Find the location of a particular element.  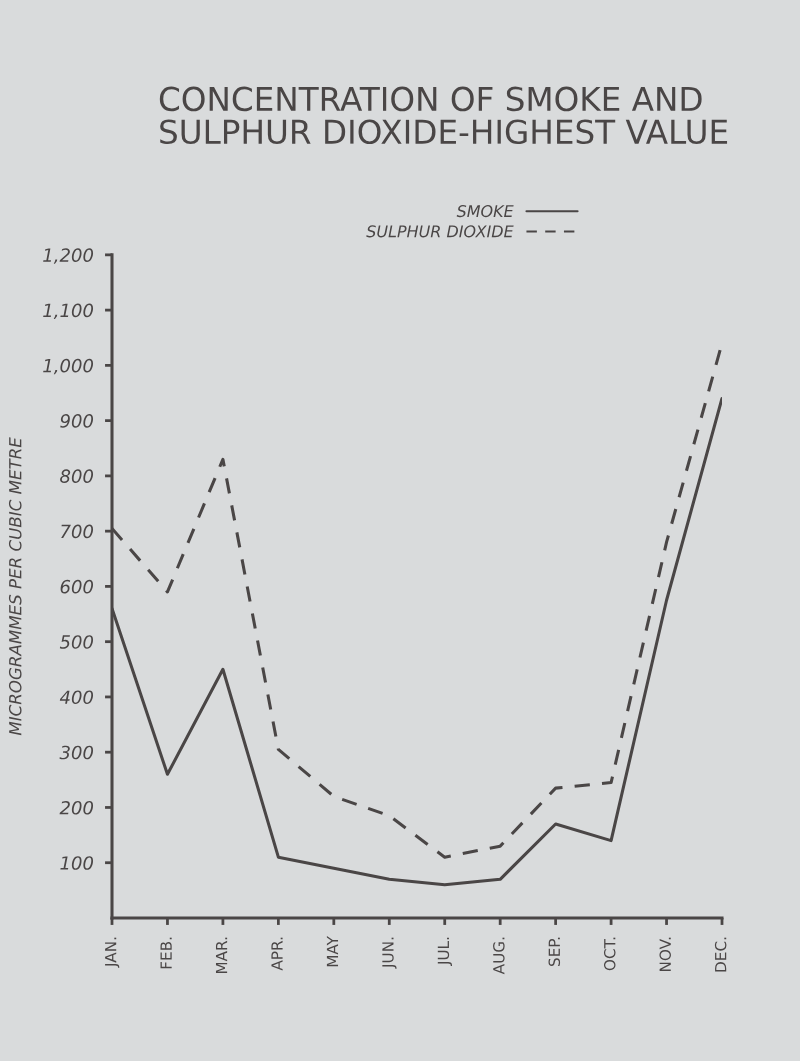

y-tick-label: 500 is located at coordinates (76, 642).